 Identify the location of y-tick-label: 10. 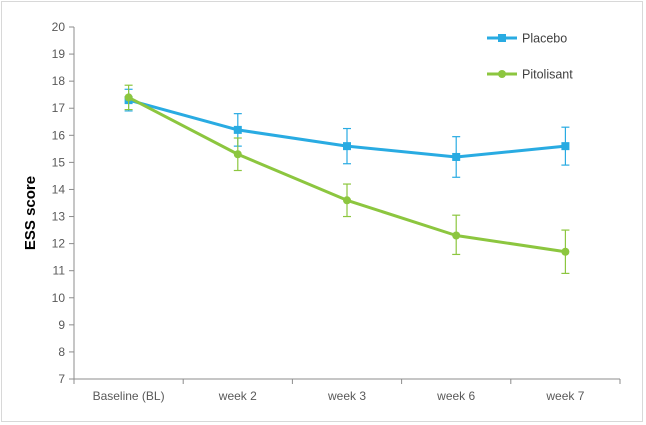
(59, 298).